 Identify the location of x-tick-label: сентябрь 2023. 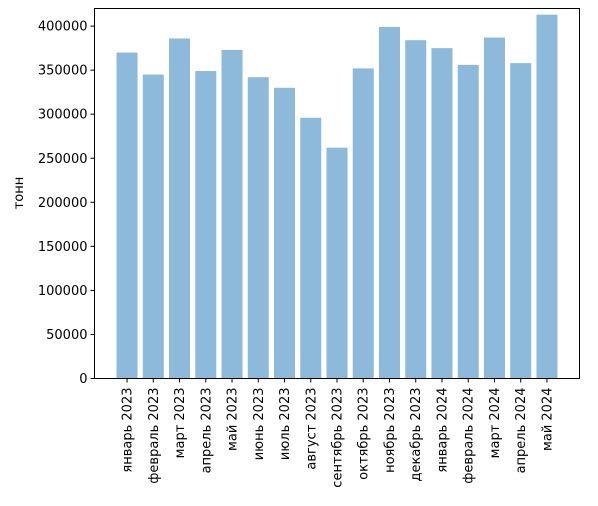
(338, 438).